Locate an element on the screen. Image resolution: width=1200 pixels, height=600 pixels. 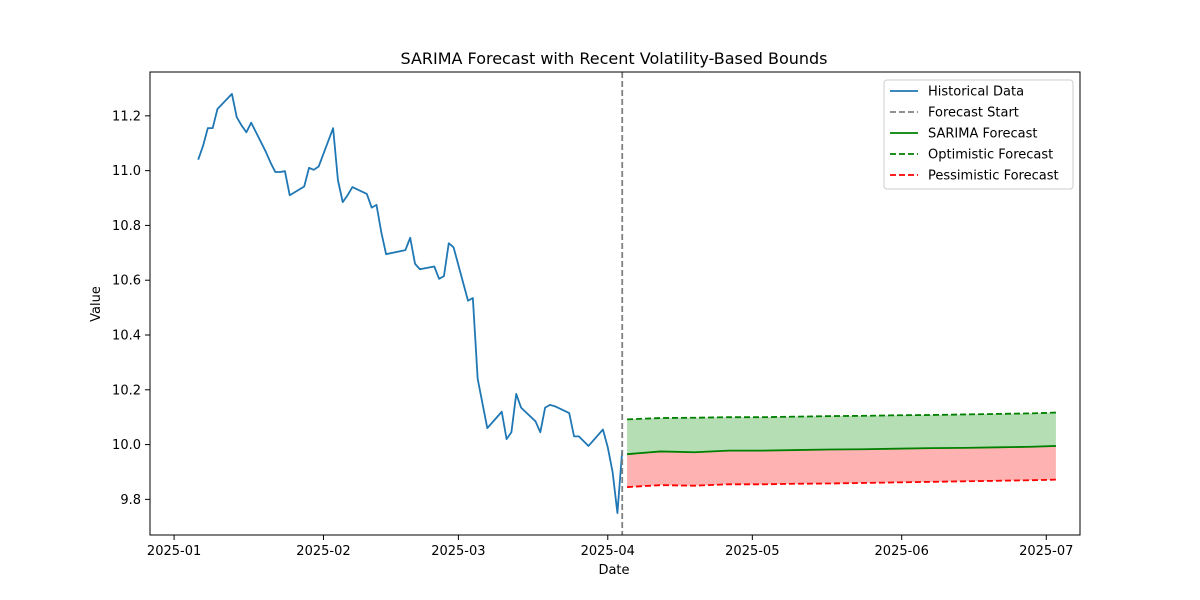
legend-label-optimistic-forecast: Optimistic Forecast is located at coordinates (990, 155).